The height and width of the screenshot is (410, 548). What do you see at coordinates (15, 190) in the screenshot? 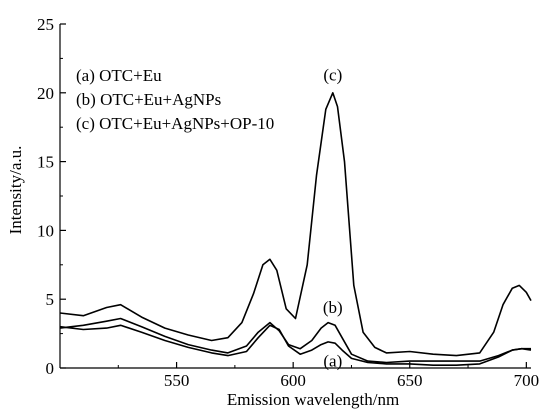
I see `y-axis-title: Intensity/a.u.` at bounding box center [15, 190].